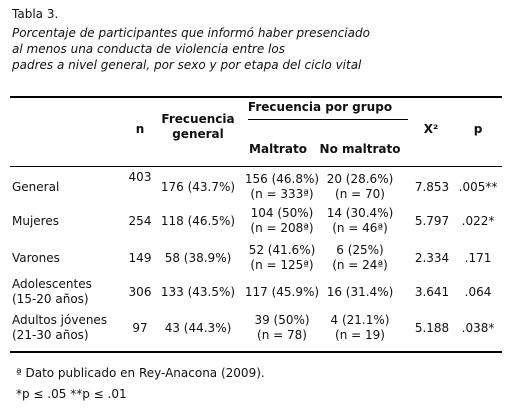 Image resolution: width=511 pixels, height=412 pixels. I want to click on row-label: General, so click(36, 186).